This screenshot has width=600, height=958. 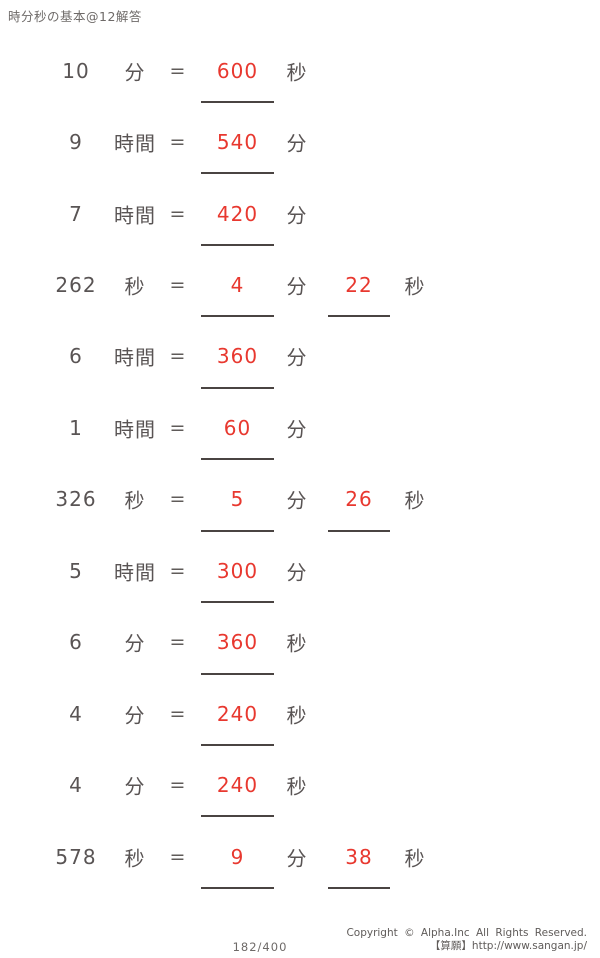 I want to click on problem-value: 9, so click(x=76, y=142).